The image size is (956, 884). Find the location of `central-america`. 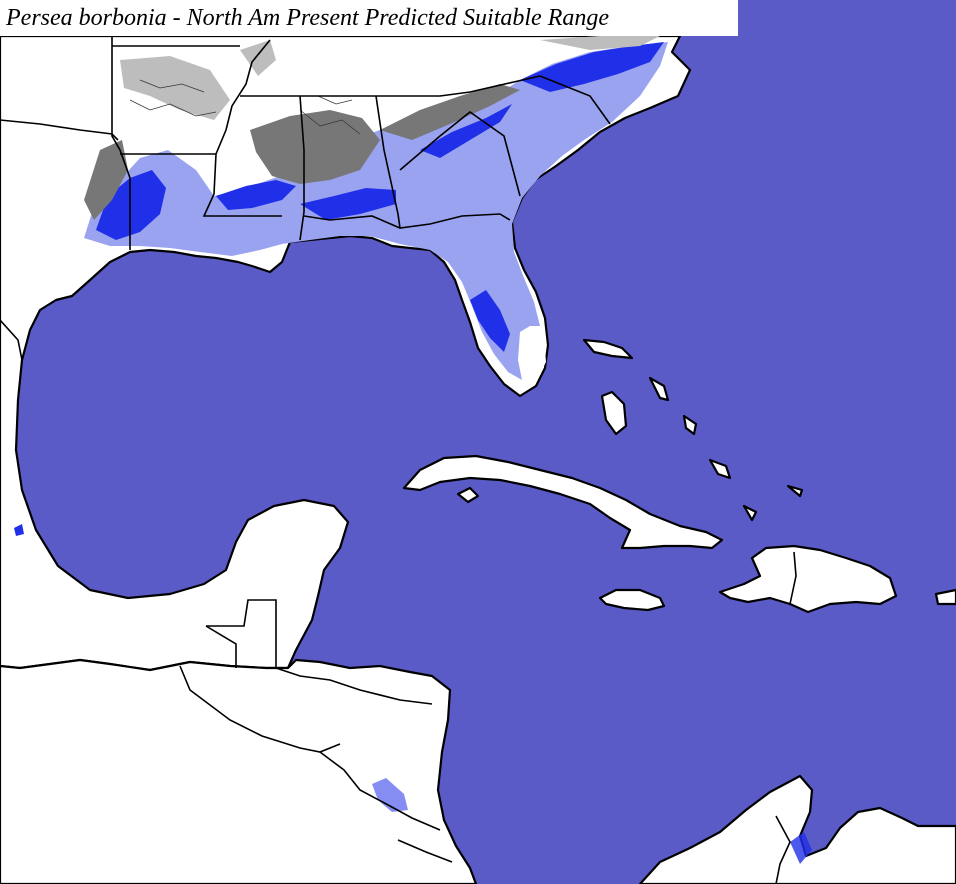

central-america is located at coordinates (239, 771).